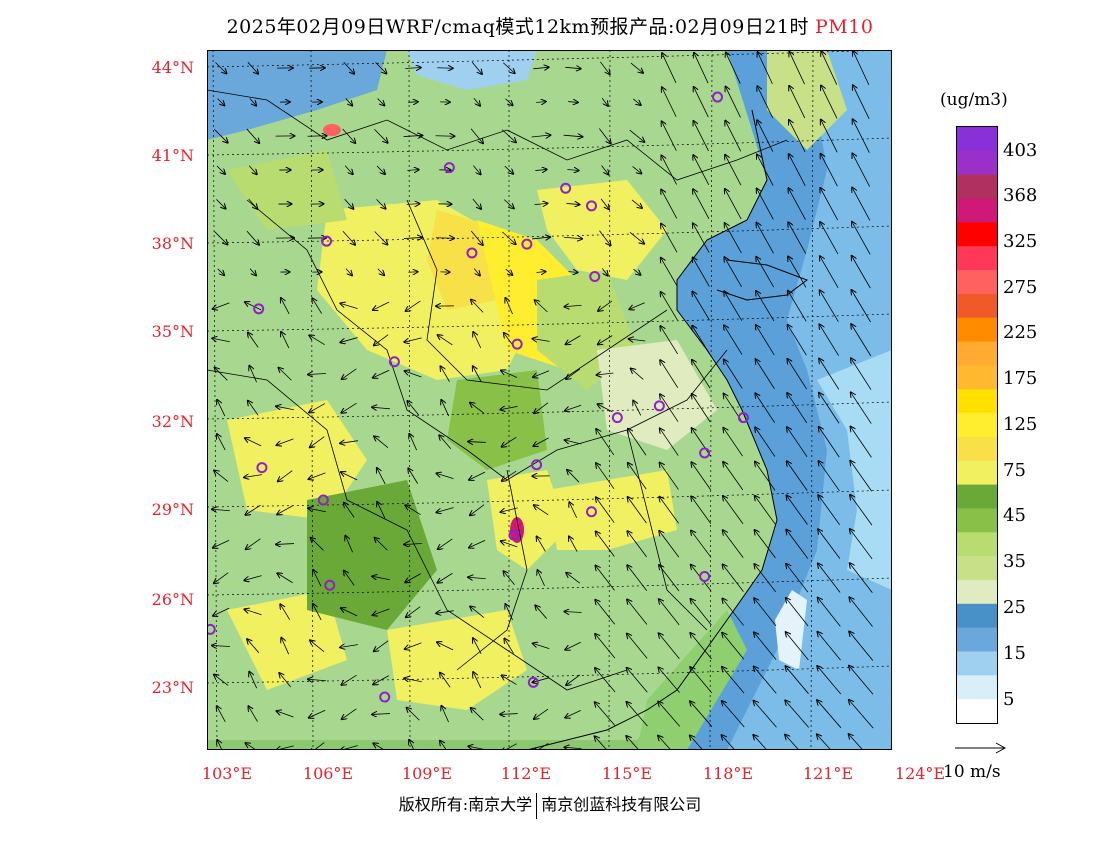 This screenshot has width=1100, height=850. What do you see at coordinates (728, 773) in the screenshot?
I see `lon-label-118: 118°E` at bounding box center [728, 773].